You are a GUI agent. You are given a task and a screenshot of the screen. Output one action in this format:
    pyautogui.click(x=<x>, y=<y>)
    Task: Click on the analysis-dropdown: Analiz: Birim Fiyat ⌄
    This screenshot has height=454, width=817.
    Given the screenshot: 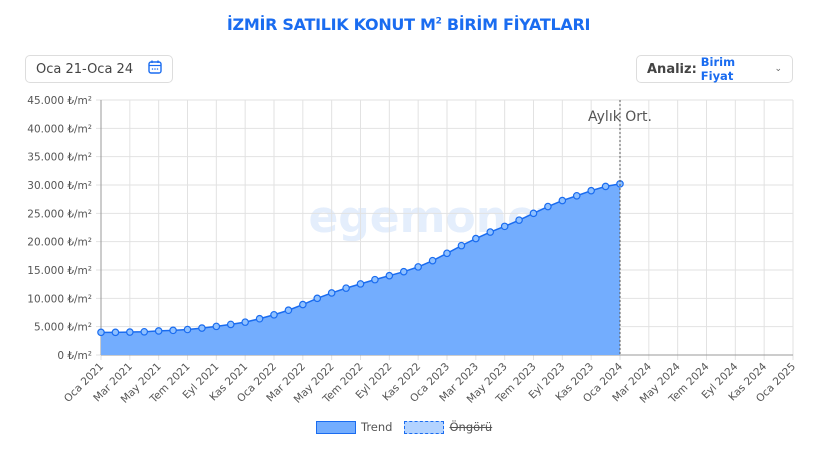 What is the action you would take?
    pyautogui.click(x=714, y=69)
    